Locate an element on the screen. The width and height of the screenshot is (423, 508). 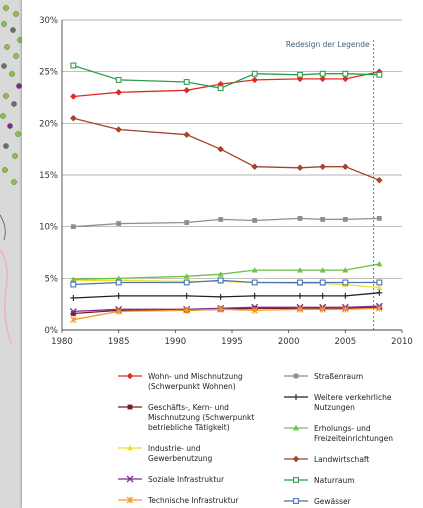
x-tick-label: 1985 is located at coordinates (119, 342).